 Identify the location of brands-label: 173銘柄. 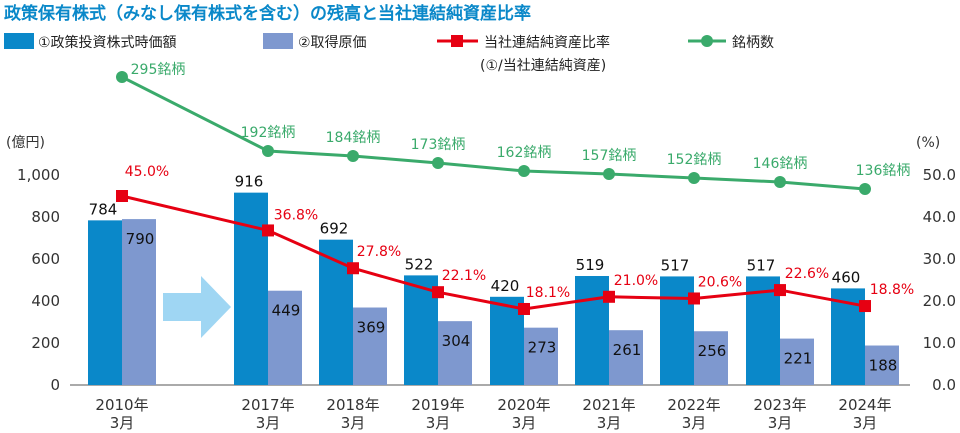
(438, 145).